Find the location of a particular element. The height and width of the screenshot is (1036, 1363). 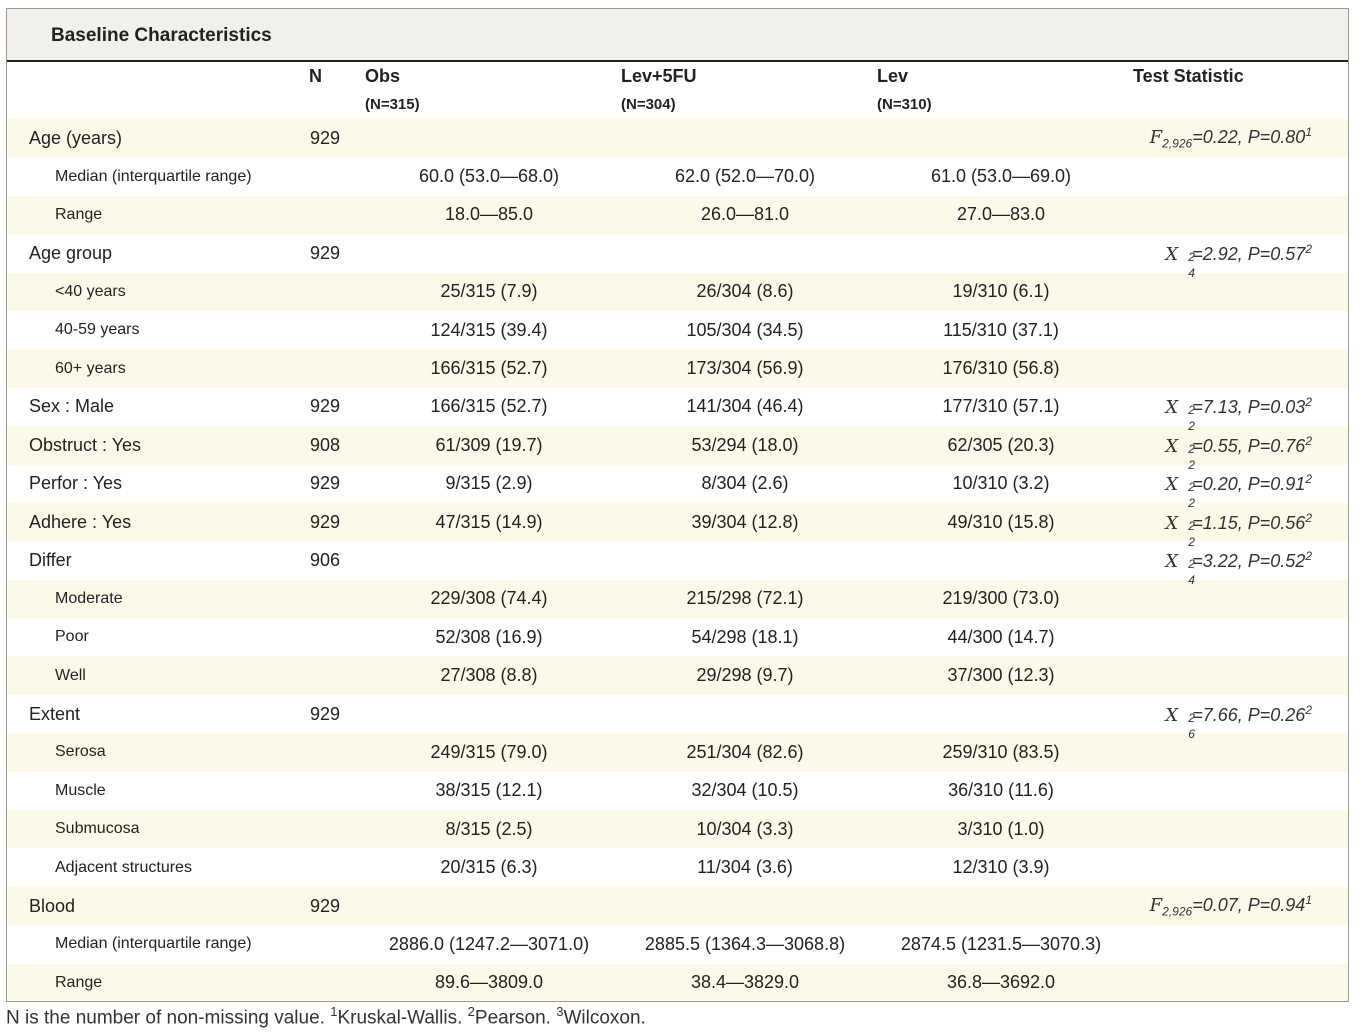

row-label: Extent is located at coordinates (55, 713).